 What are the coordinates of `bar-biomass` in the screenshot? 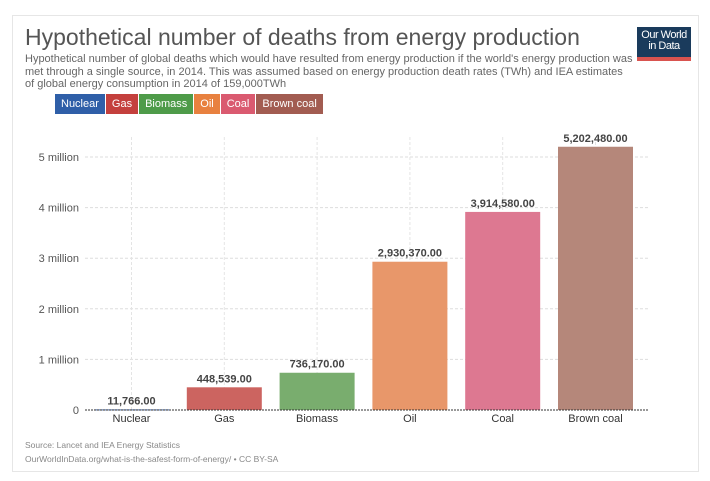 It's located at (317, 391).